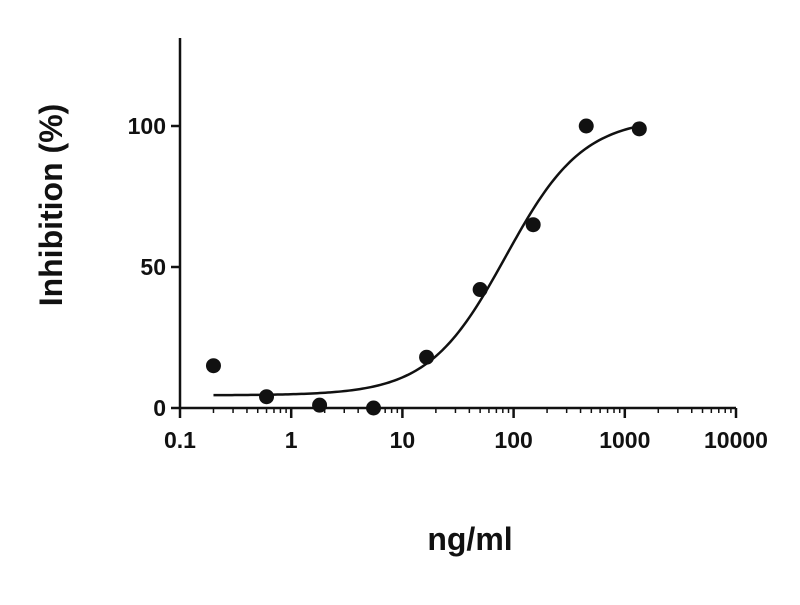  Describe the element at coordinates (147, 126) in the screenshot. I see `y-tick-label: 100` at that location.